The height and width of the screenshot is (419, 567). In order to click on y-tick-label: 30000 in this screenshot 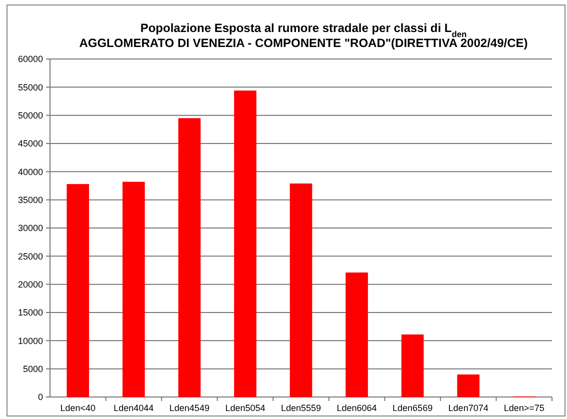, I will do `click(30, 228)`.